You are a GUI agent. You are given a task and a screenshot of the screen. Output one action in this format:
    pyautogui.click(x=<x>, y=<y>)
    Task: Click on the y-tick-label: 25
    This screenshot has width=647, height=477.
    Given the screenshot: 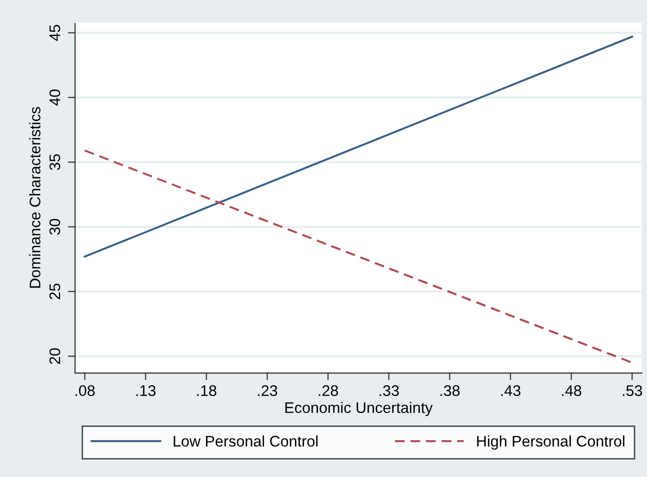 What is the action you would take?
    pyautogui.click(x=54, y=292)
    